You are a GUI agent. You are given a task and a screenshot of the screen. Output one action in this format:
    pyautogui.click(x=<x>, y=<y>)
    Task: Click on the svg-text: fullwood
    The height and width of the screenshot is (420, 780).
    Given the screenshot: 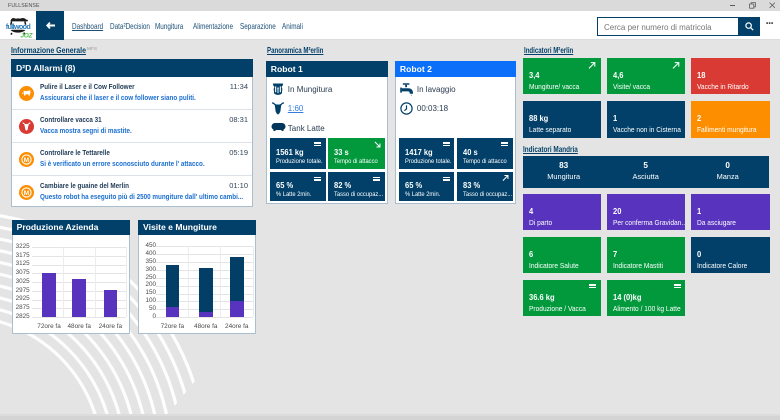 What is the action you would take?
    pyautogui.click(x=18, y=26)
    